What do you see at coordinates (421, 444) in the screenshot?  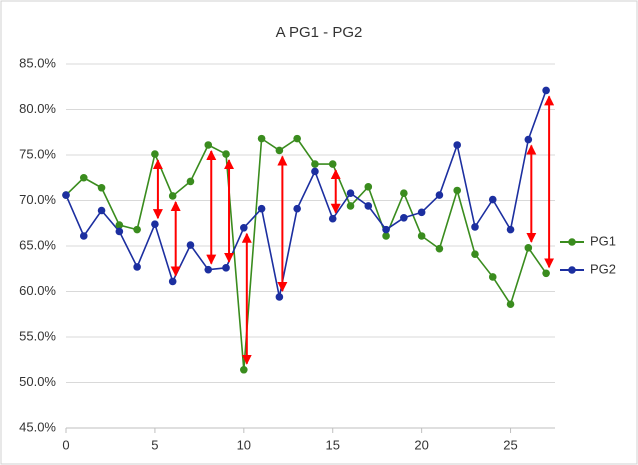 I see `x-tick-label: 20` at bounding box center [421, 444].